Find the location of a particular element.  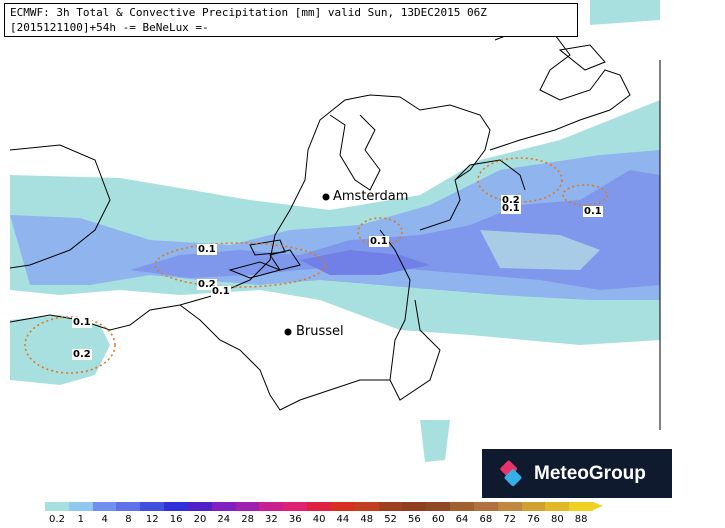

brussel-marker is located at coordinates (288, 332).